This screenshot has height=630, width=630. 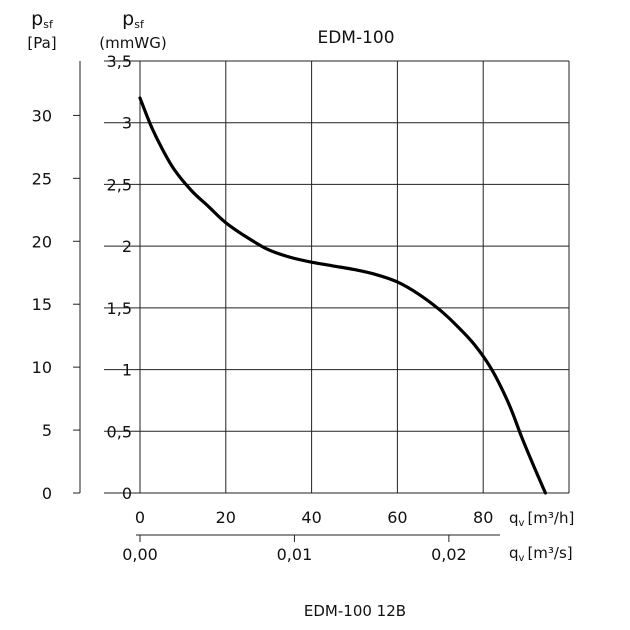 What do you see at coordinates (522, 558) in the screenshot?
I see `x-m3s-symbol-sub: v` at bounding box center [522, 558].